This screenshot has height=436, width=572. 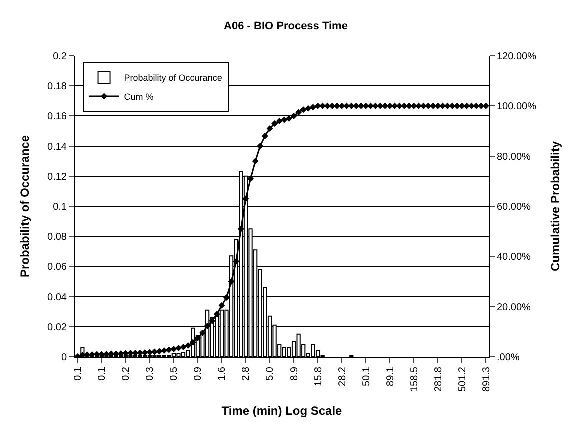 What do you see at coordinates (174, 373) in the screenshot?
I see `x-tick-label: 0.5` at bounding box center [174, 373].